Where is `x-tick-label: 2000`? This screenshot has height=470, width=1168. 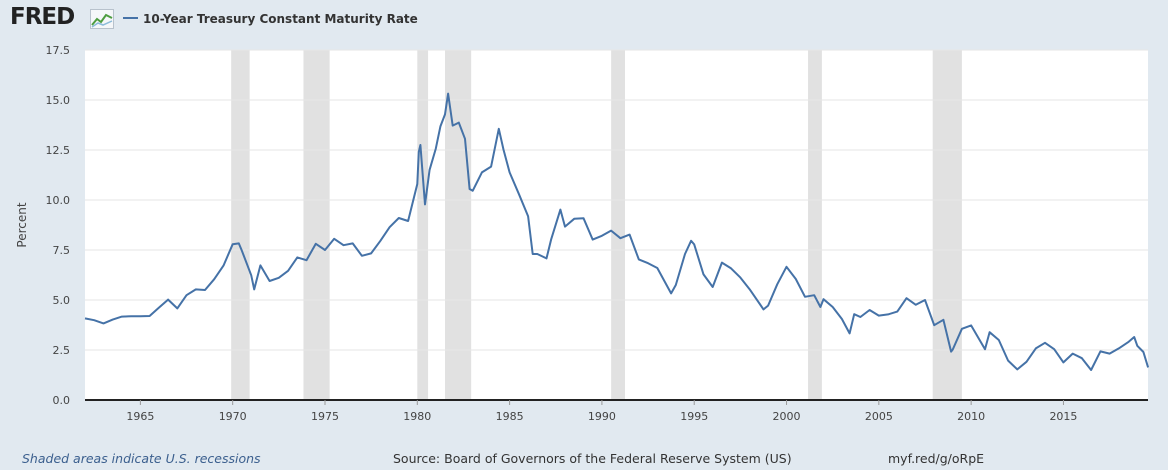
x-tick-label: 2000 is located at coordinates (787, 416).